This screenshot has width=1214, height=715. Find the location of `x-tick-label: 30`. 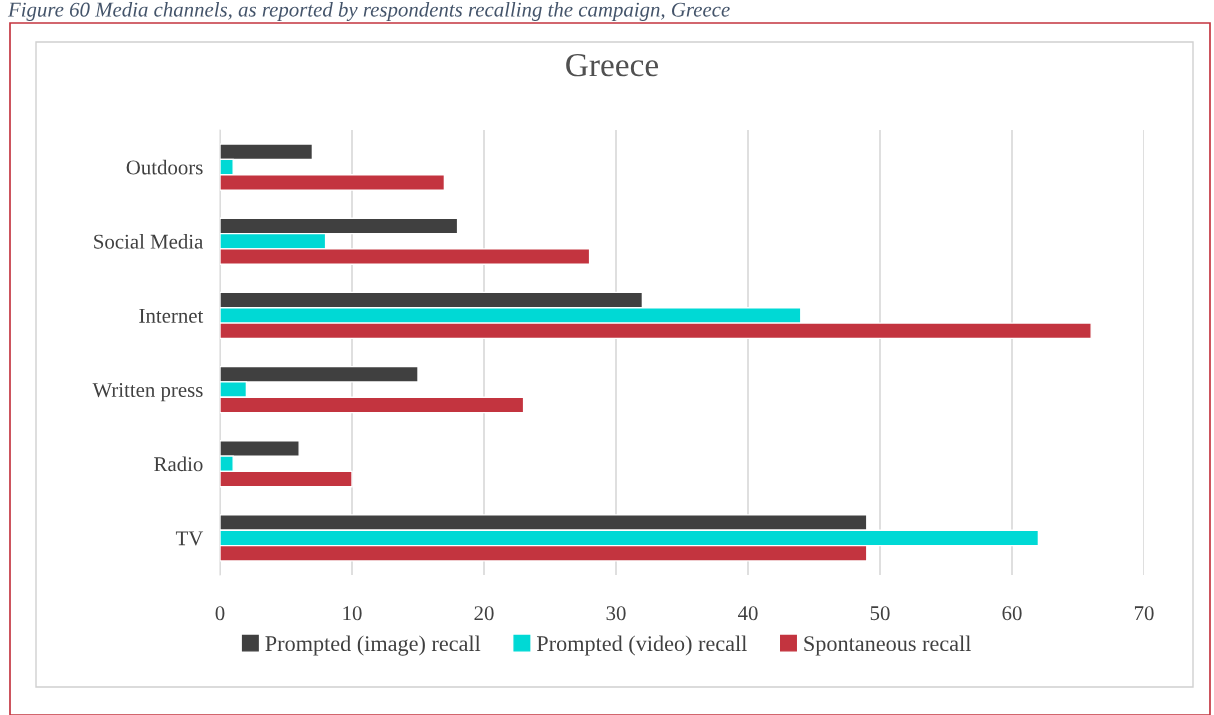

x-tick-label: 30 is located at coordinates (616, 613).